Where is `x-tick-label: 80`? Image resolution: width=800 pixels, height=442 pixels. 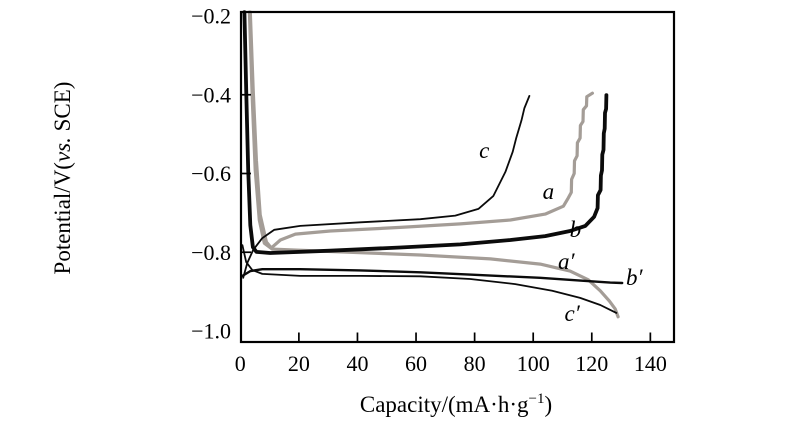 x-tick-label: 80 is located at coordinates (475, 363).